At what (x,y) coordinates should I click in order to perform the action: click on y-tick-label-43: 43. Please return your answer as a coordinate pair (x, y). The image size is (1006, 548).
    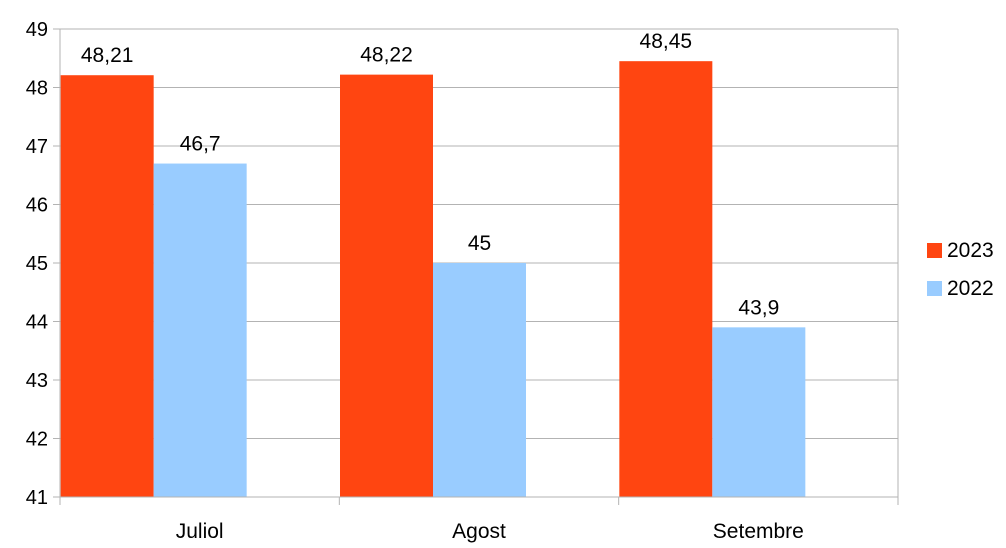
    Looking at the image, I should click on (37, 381).